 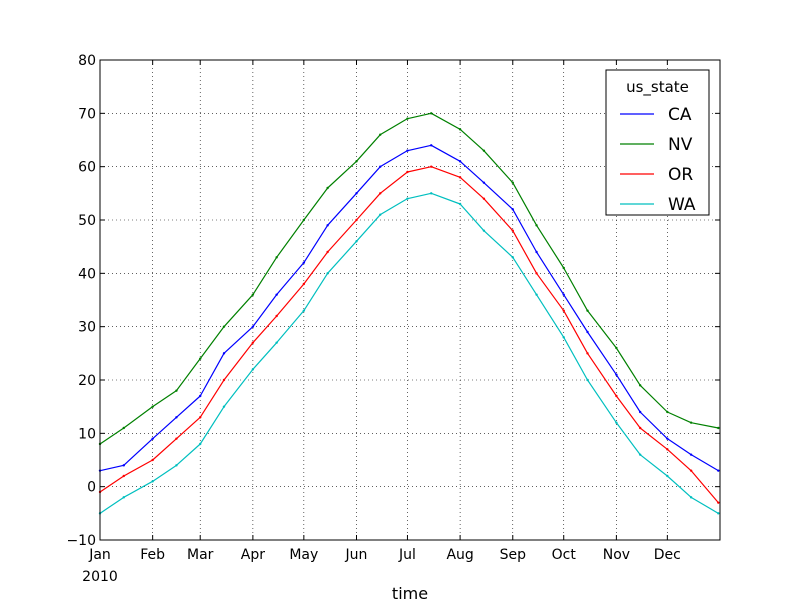 What do you see at coordinates (356, 555) in the screenshot?
I see `x-tick-label: Jun` at bounding box center [356, 555].